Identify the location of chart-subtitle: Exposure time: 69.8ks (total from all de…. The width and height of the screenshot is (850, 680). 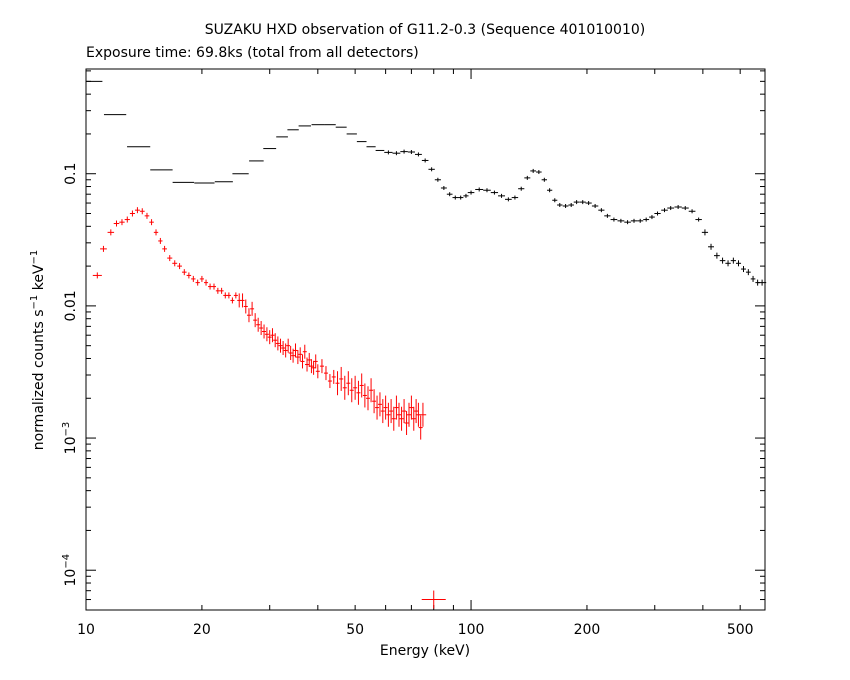
(252, 53).